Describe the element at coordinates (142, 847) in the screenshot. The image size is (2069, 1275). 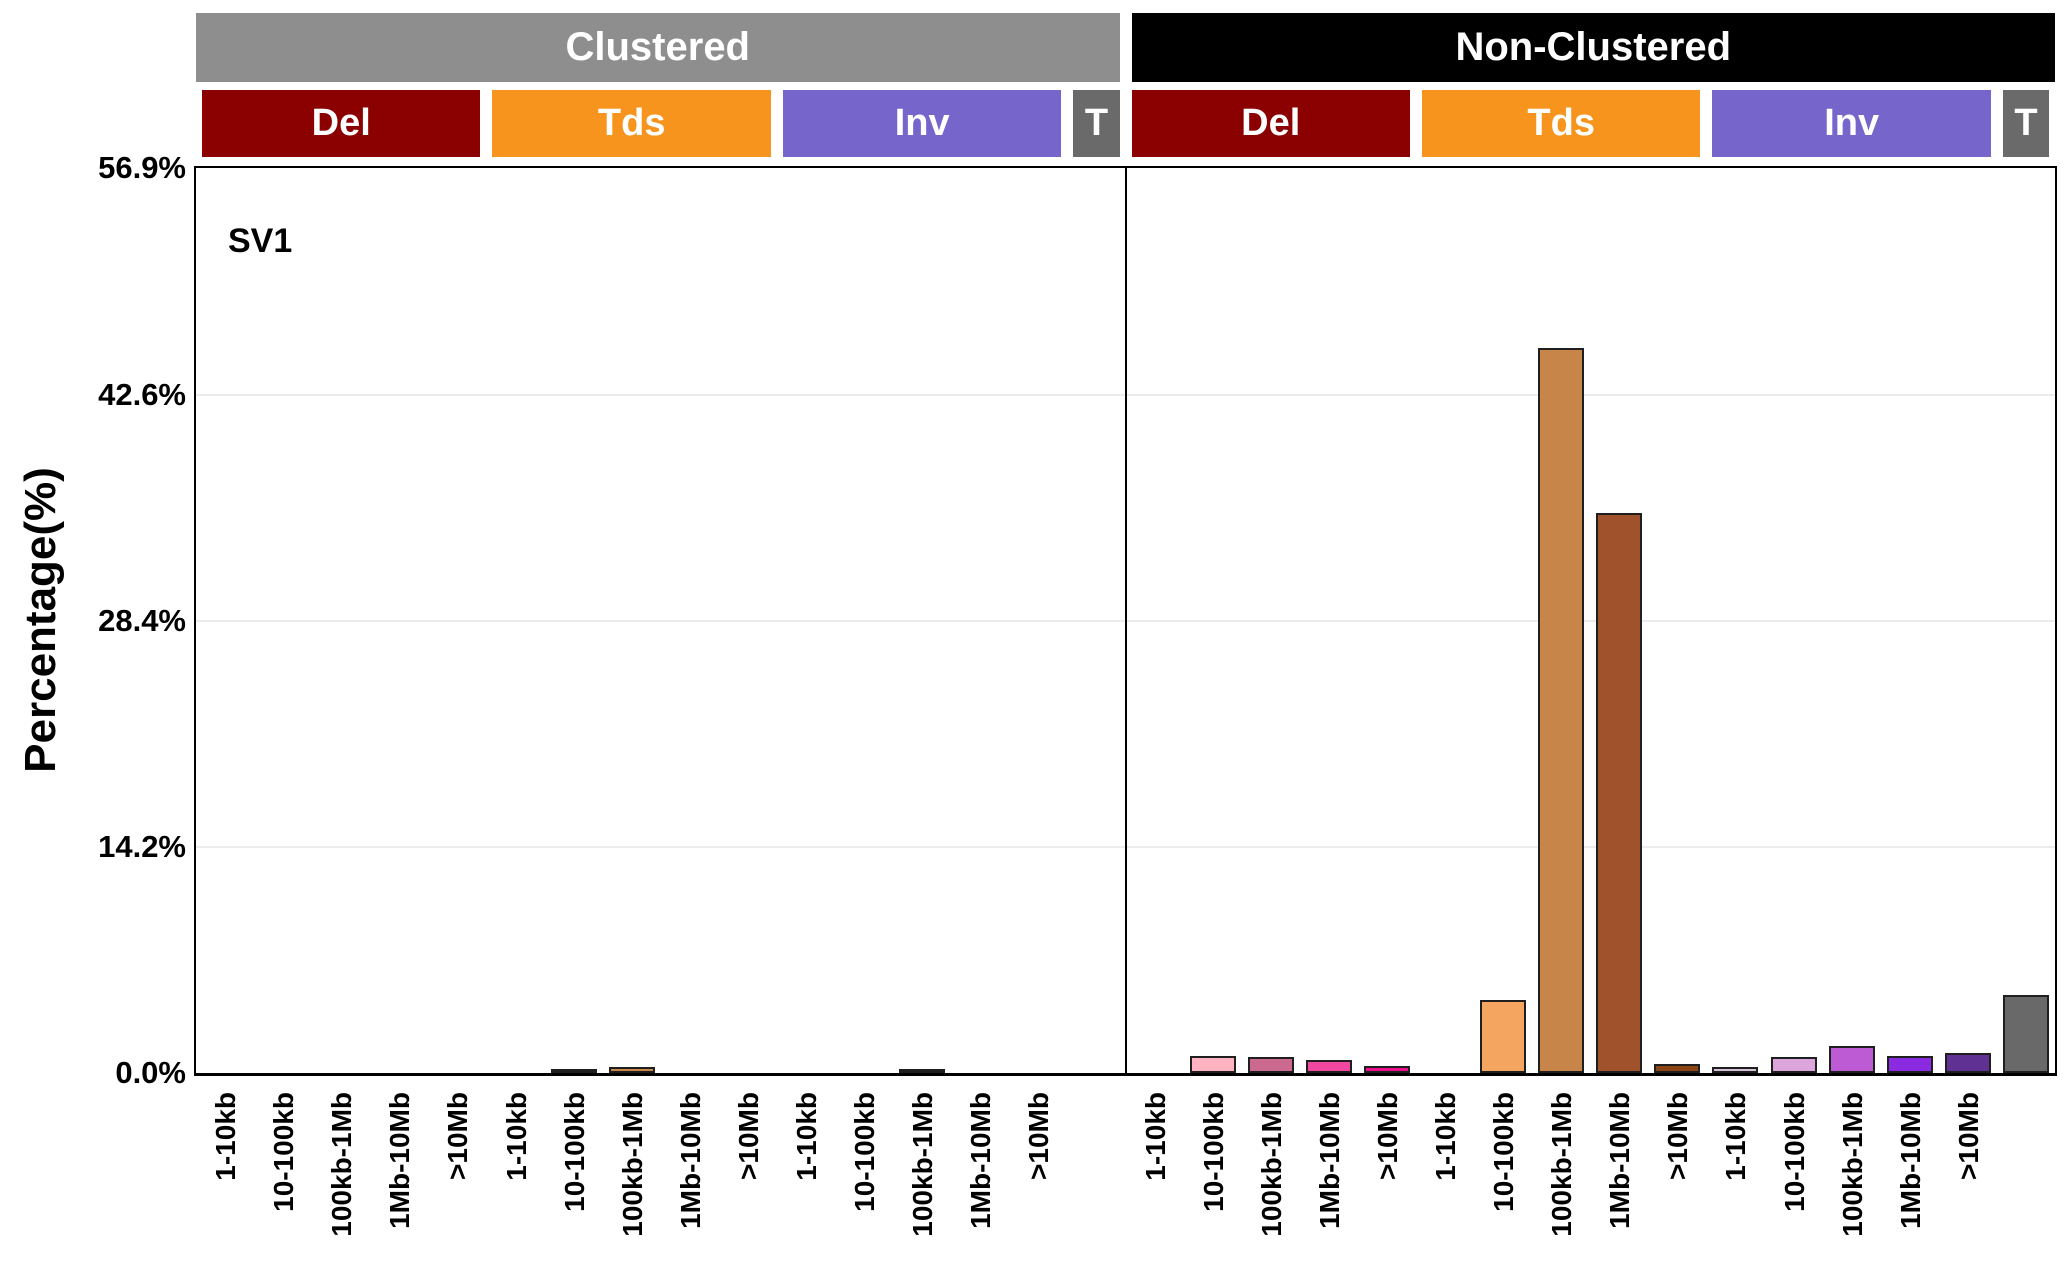
I see `y-tick-label: 14.2%` at that location.